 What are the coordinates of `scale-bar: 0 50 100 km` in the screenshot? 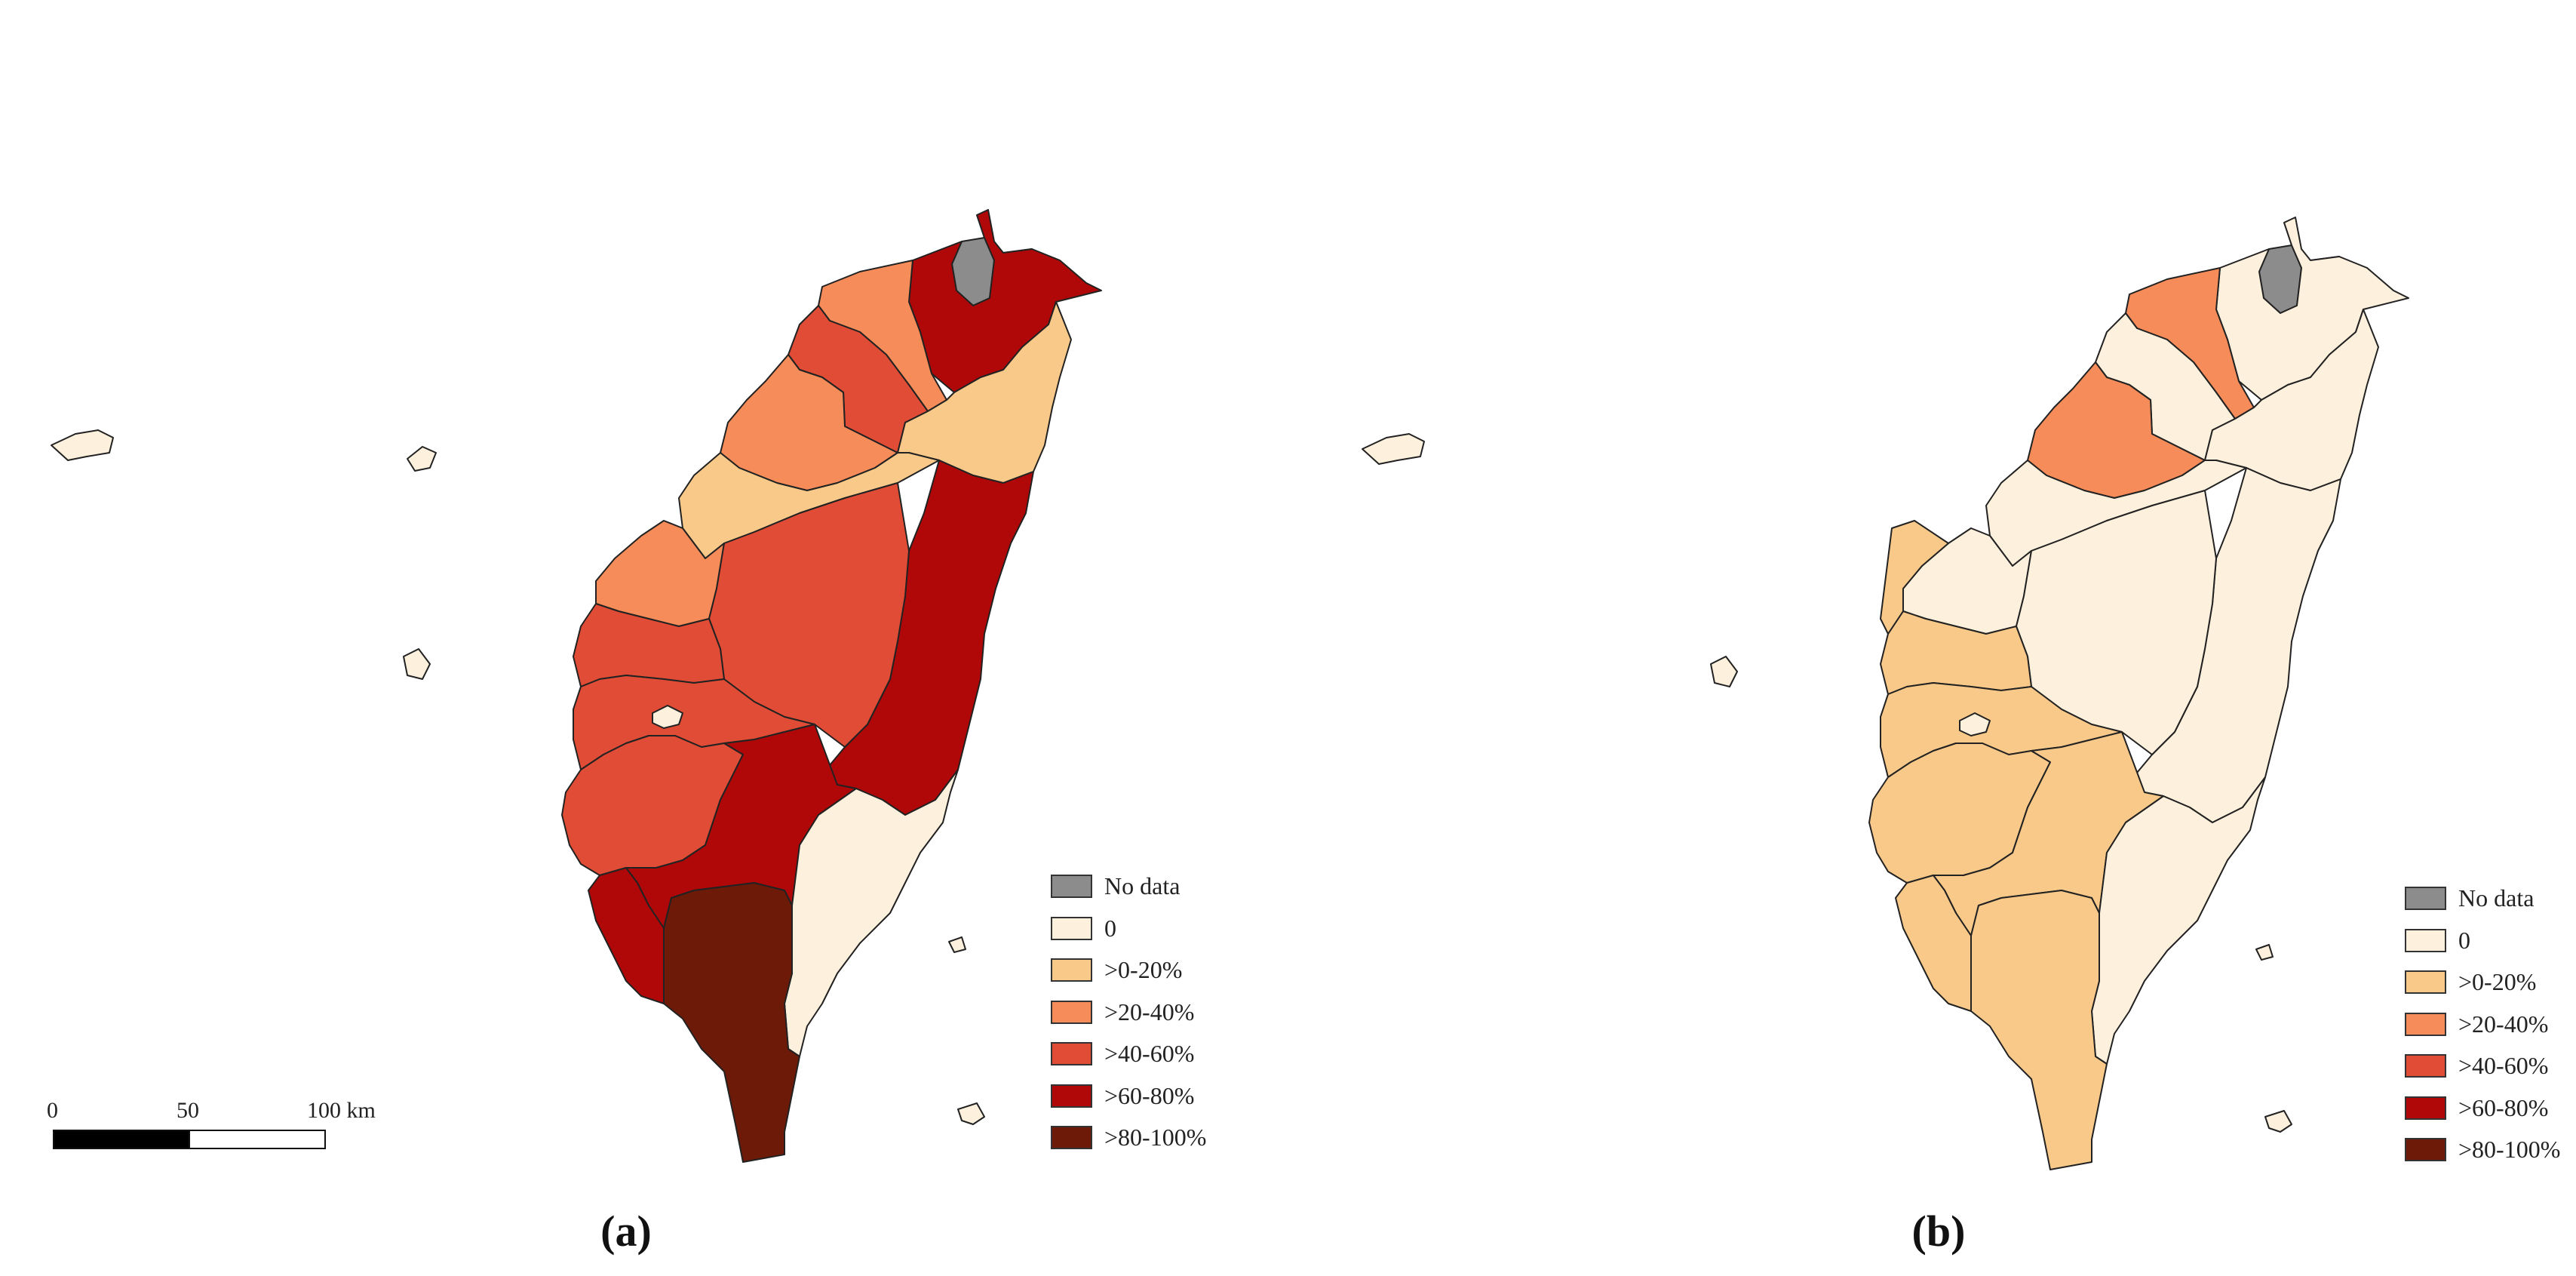 It's located at (213, 1132).